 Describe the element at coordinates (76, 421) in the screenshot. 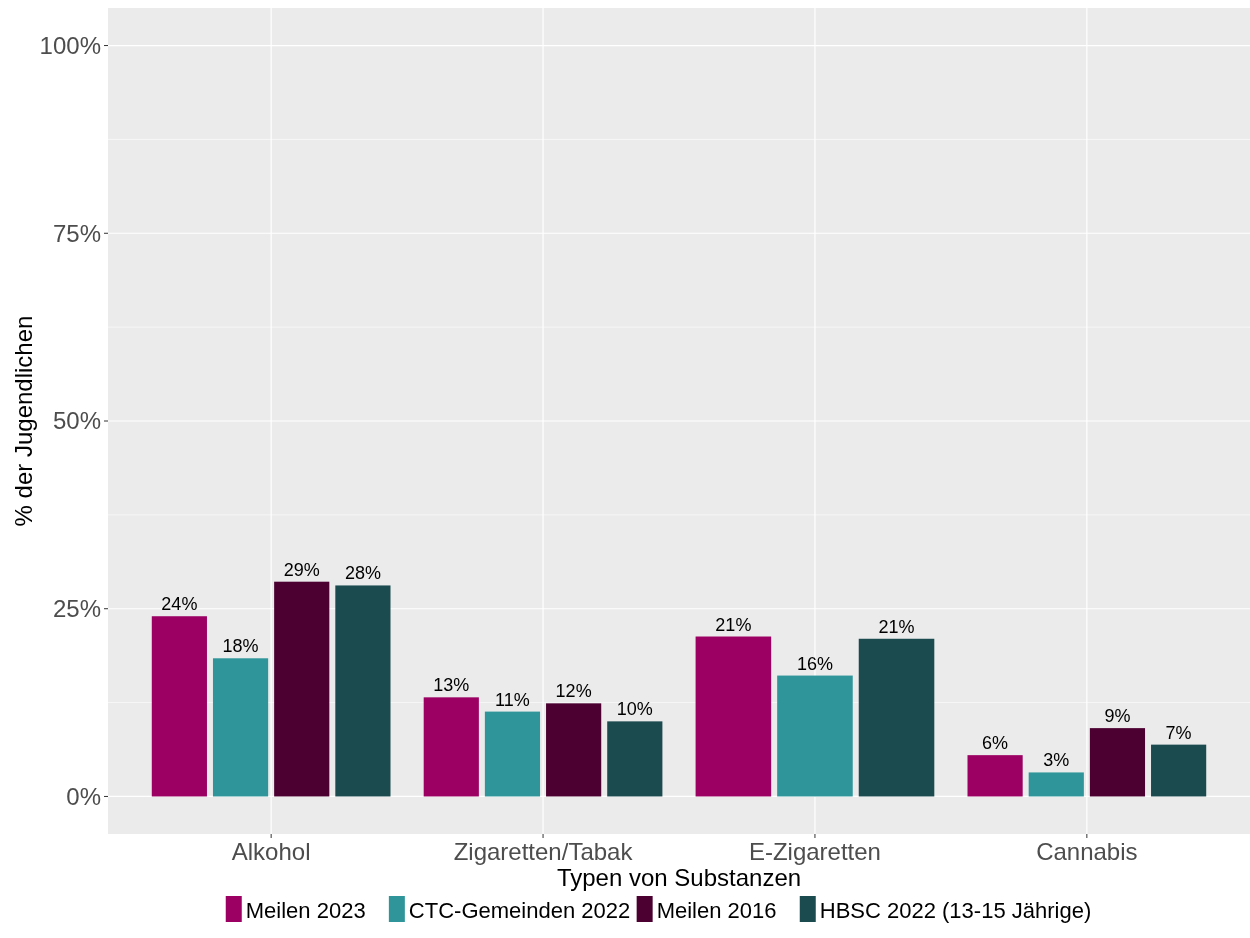

I see `y-tick-label: 50%` at that location.